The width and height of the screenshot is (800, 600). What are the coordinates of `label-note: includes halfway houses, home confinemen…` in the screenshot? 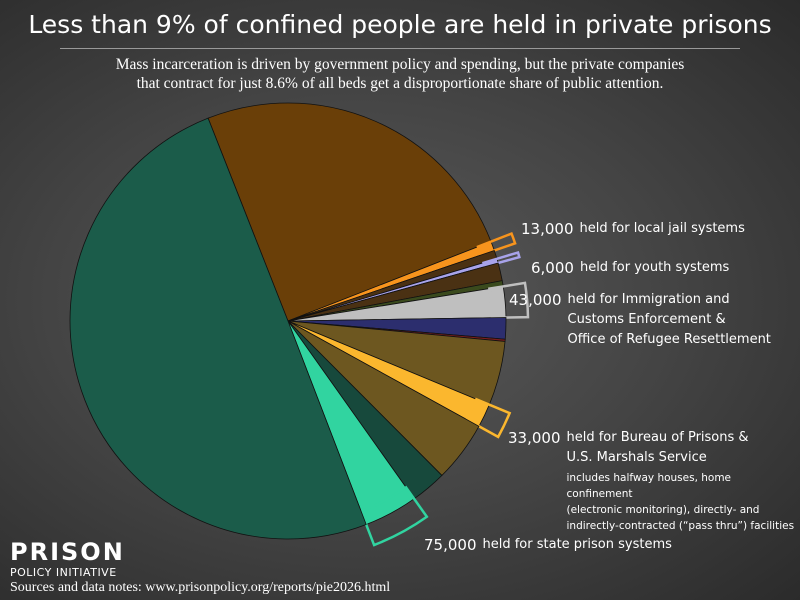 It's located at (680, 502).